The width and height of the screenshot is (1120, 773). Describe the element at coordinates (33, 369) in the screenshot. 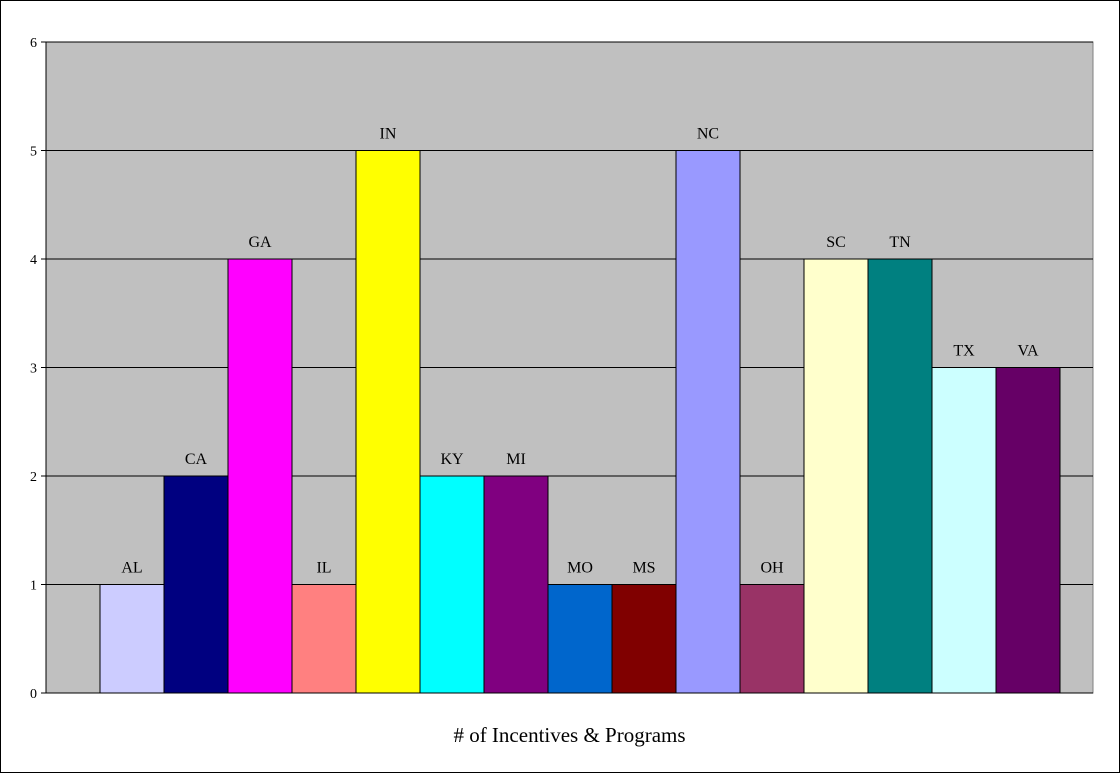

I see `y-tick-label: 3` at that location.